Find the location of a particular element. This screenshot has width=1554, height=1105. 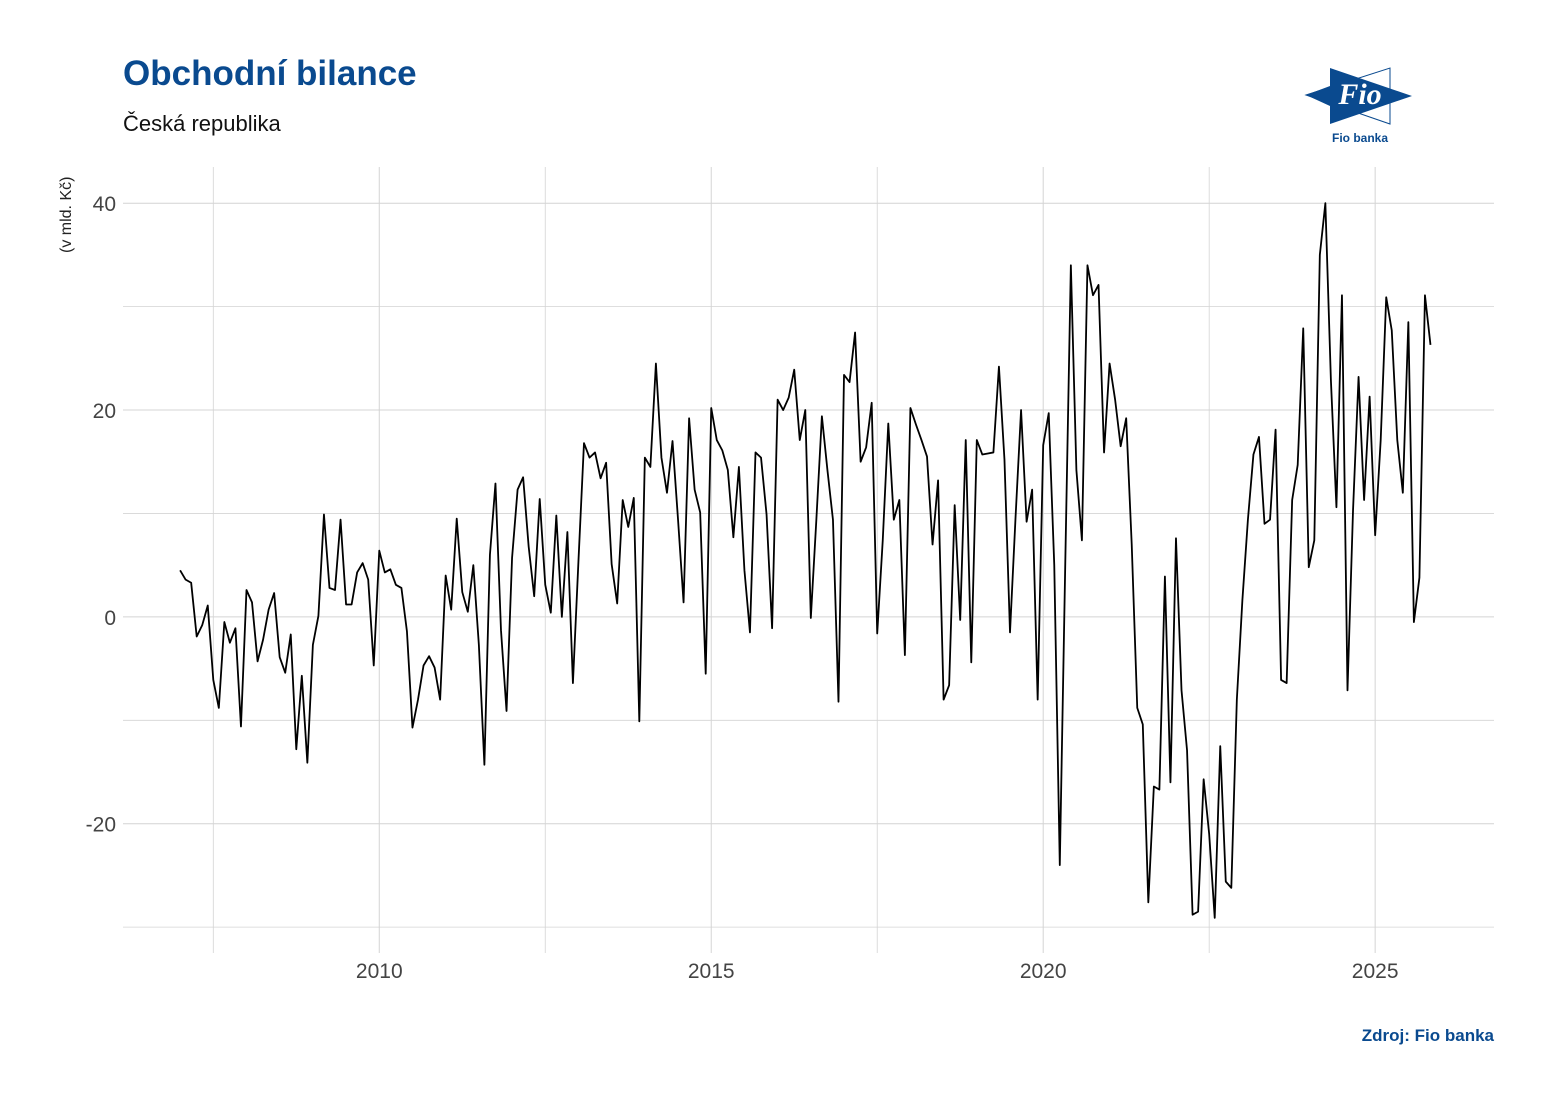

y-tick-label: 40 is located at coordinates (104, 204).